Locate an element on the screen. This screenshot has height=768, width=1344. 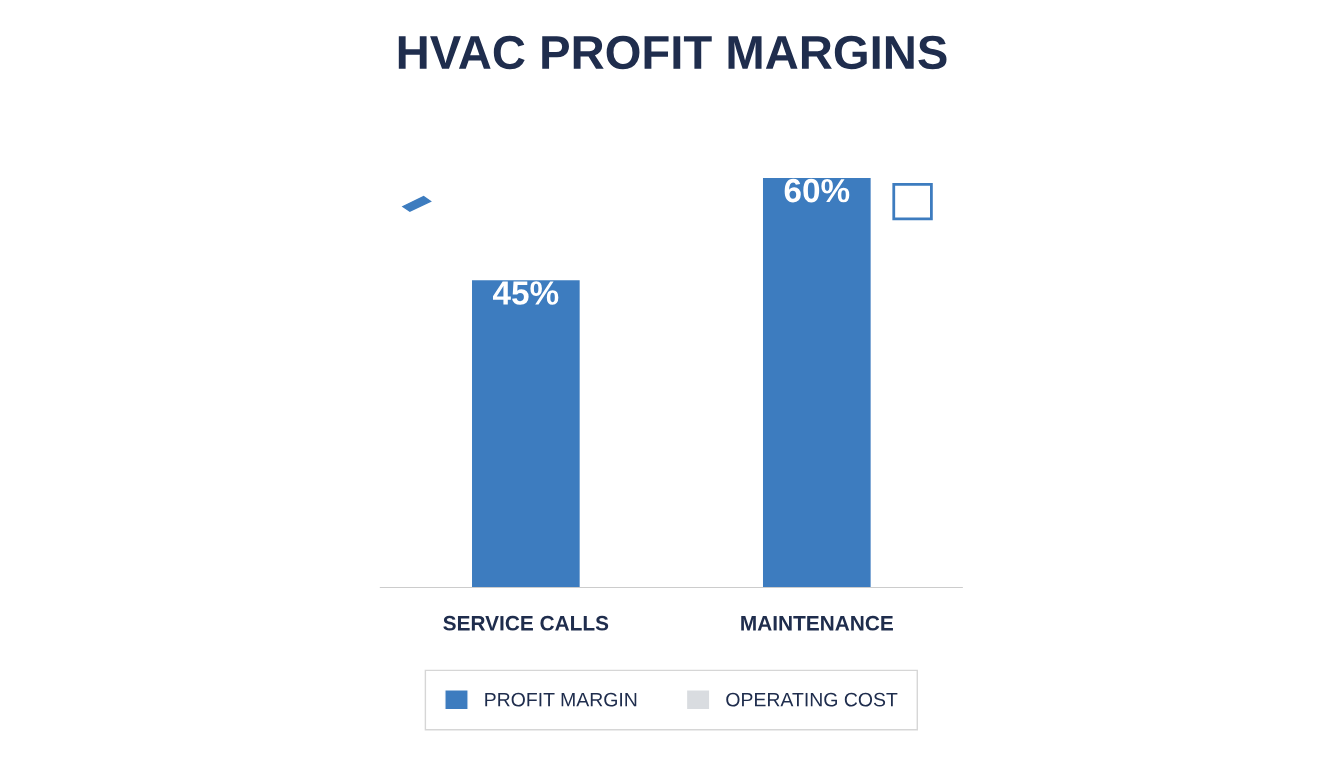
data-label: 45% is located at coordinates (525, 293).